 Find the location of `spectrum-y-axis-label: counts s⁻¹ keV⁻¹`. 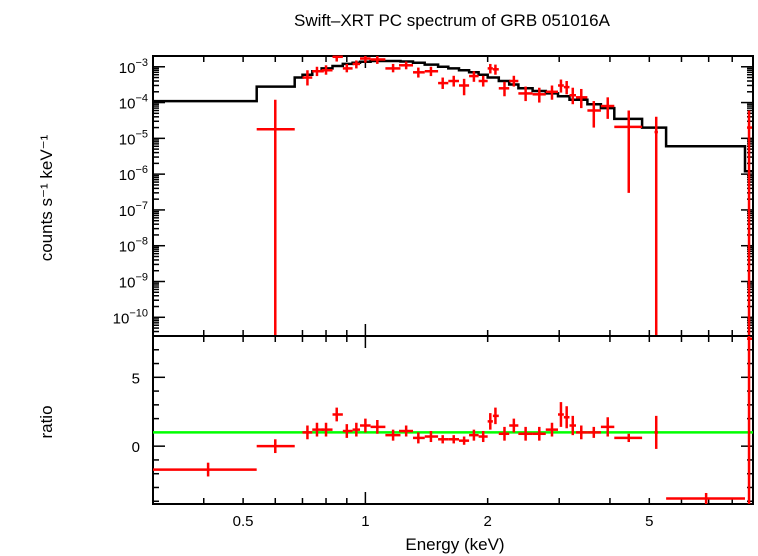

spectrum-y-axis-label: counts s⁻¹ keV⁻¹ is located at coordinates (46, 197).